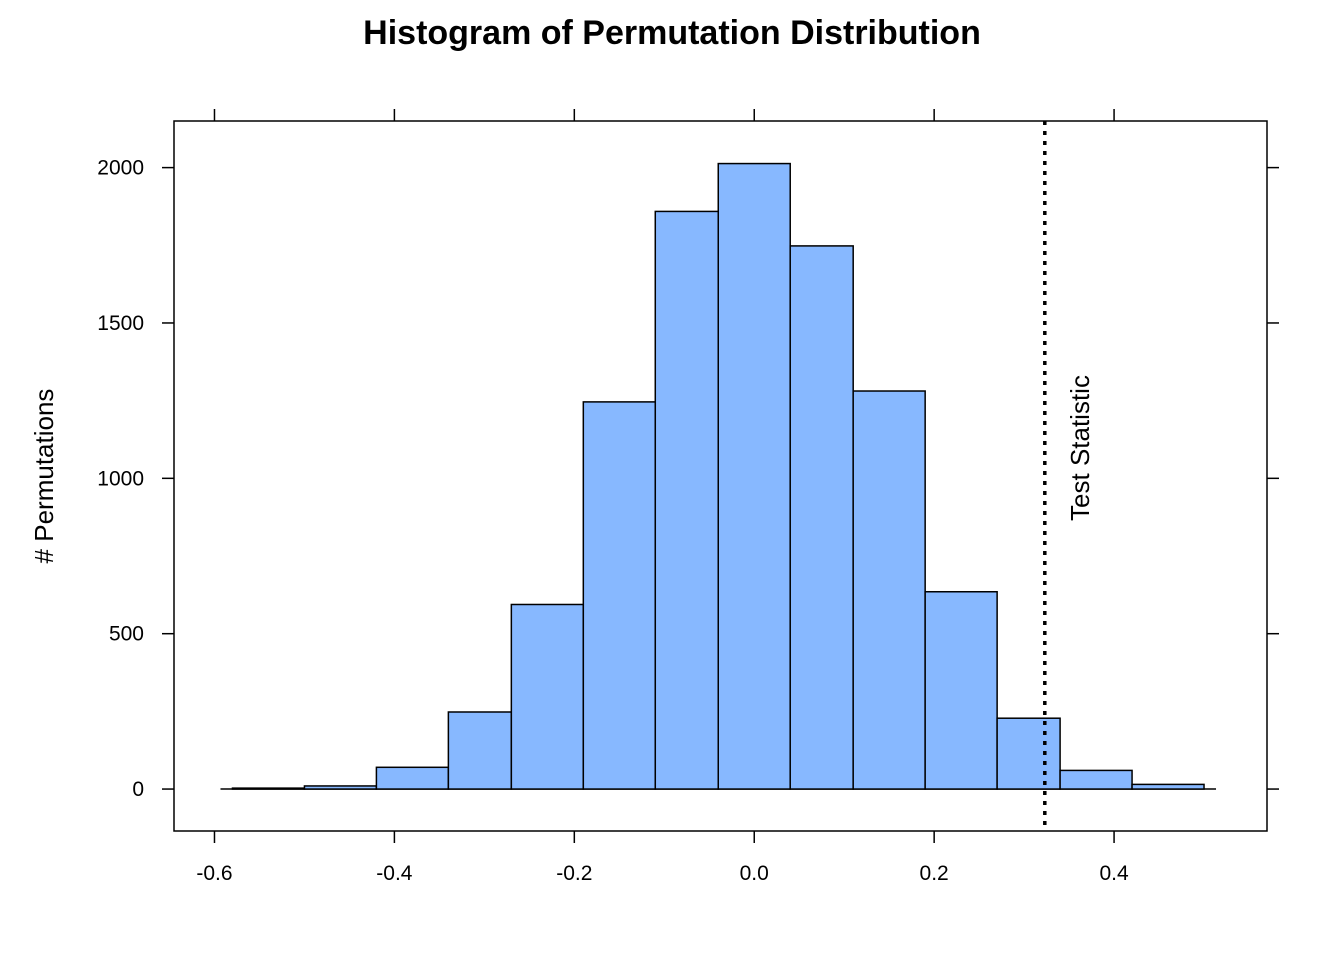 The width and height of the screenshot is (1344, 960). Describe the element at coordinates (126, 634) in the screenshot. I see `y-tick-label: 500` at that location.